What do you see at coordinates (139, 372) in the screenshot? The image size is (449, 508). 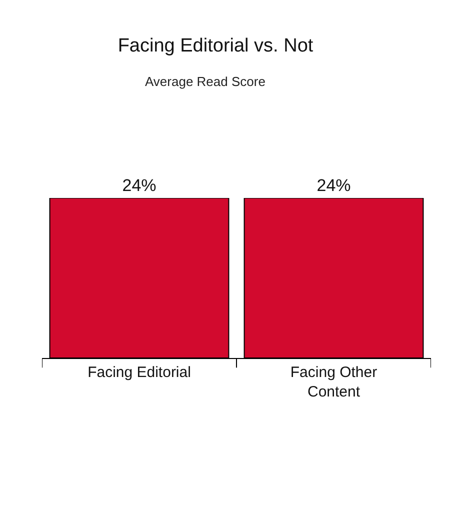 I see `x-tick-label: Facing Editorial` at bounding box center [139, 372].